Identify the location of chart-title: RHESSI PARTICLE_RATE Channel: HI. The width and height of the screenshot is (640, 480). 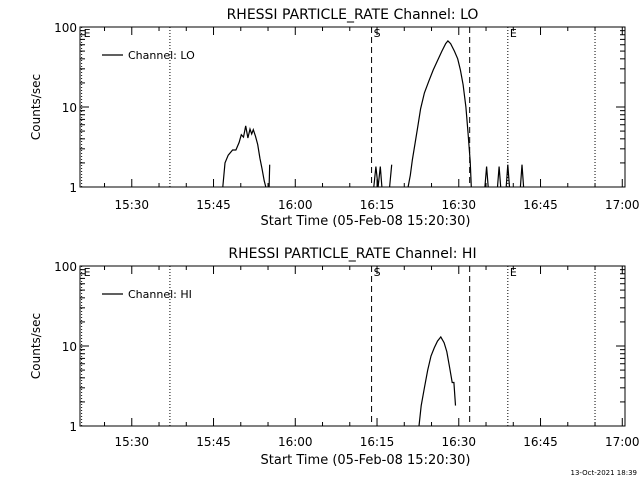
(352, 254).